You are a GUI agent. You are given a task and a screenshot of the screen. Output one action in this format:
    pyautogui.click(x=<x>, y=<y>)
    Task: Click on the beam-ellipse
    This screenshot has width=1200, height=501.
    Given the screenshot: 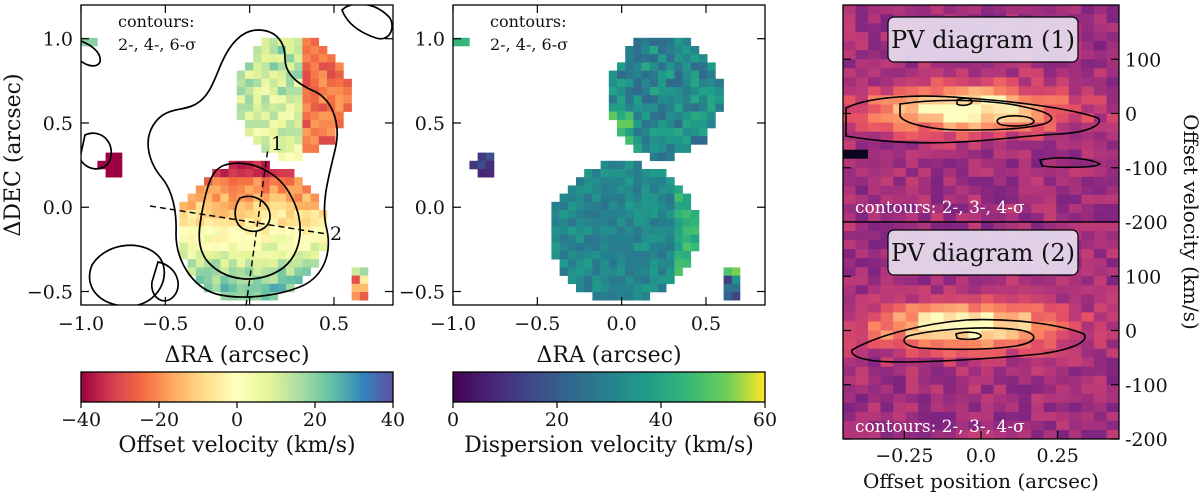 What is the action you would take?
    pyautogui.click(x=499, y=275)
    